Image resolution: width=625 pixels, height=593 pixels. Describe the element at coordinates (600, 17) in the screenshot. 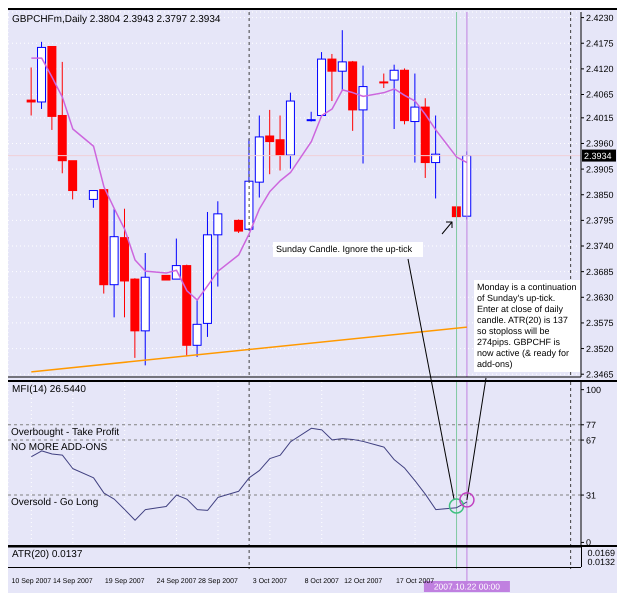

I see `y-tick-label: 2.4230` at that location.